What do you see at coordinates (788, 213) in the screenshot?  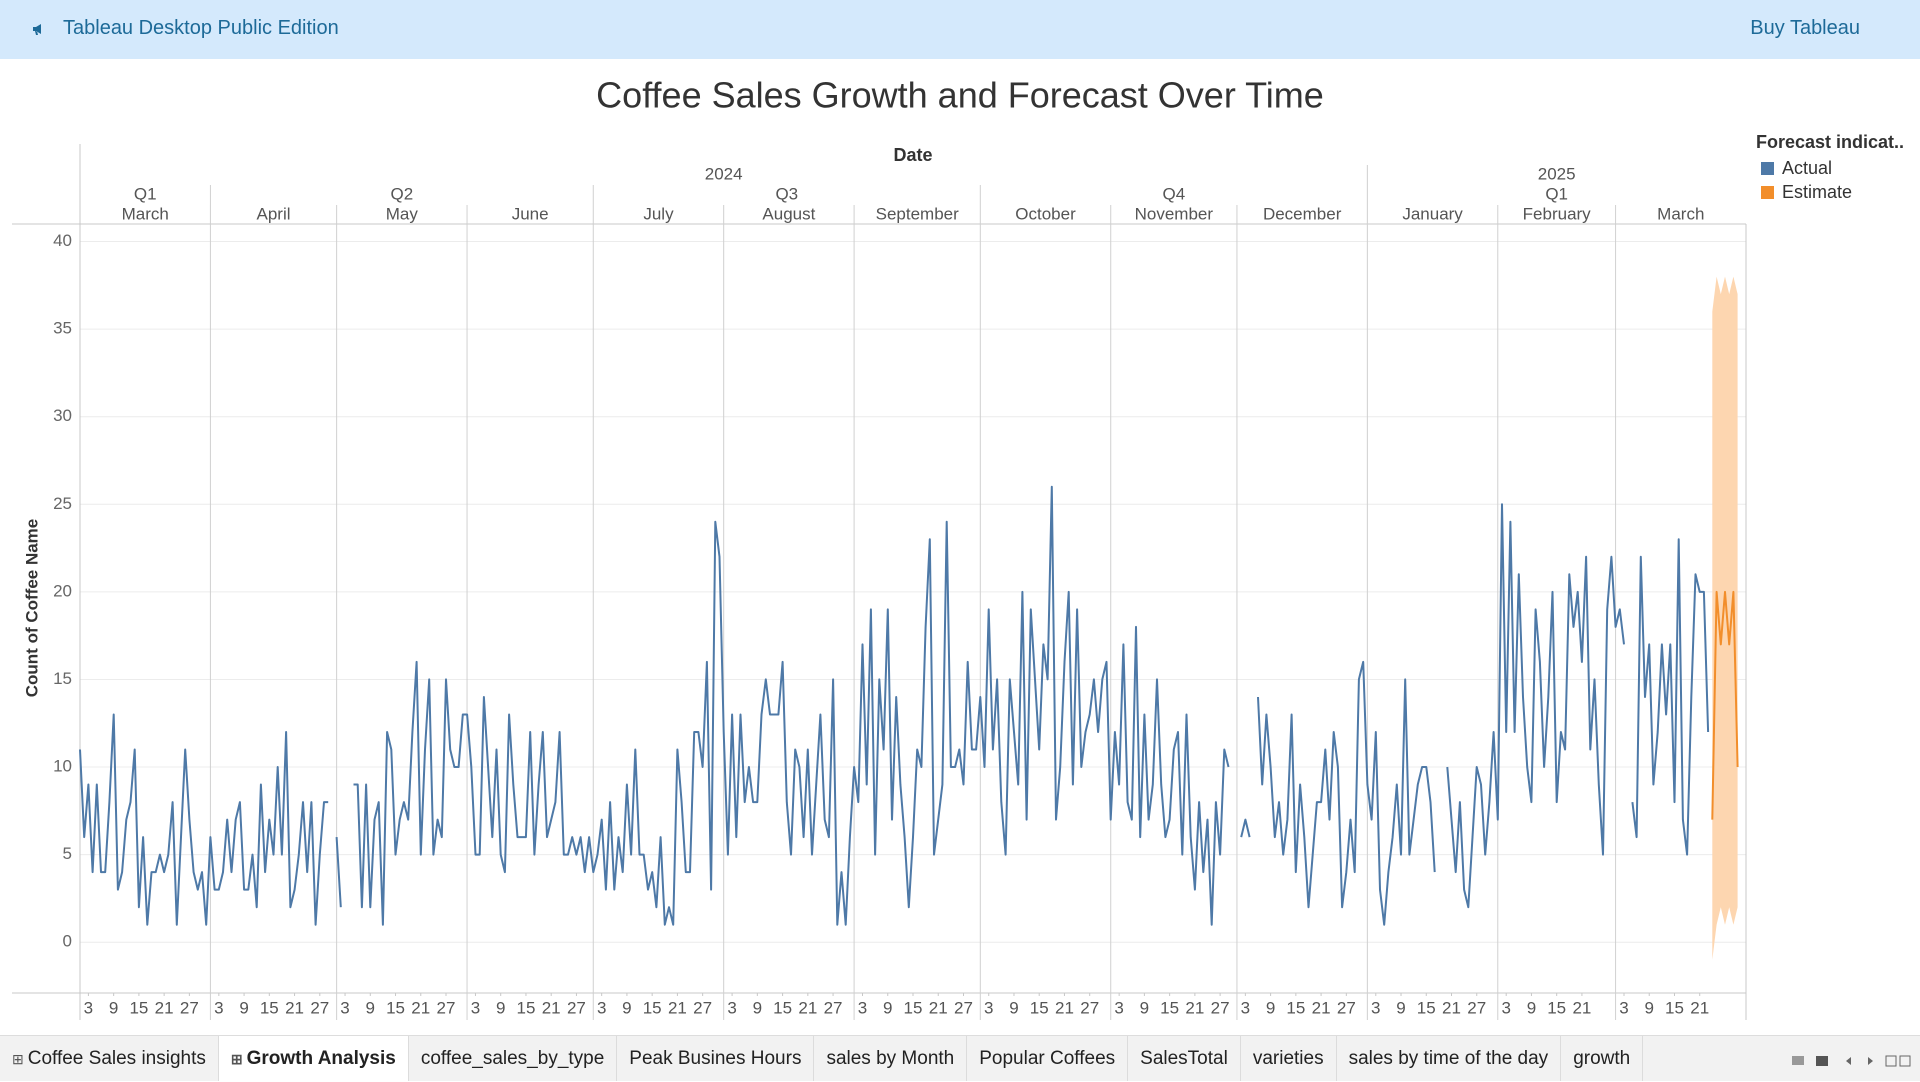 I see `month-label: August` at bounding box center [788, 213].